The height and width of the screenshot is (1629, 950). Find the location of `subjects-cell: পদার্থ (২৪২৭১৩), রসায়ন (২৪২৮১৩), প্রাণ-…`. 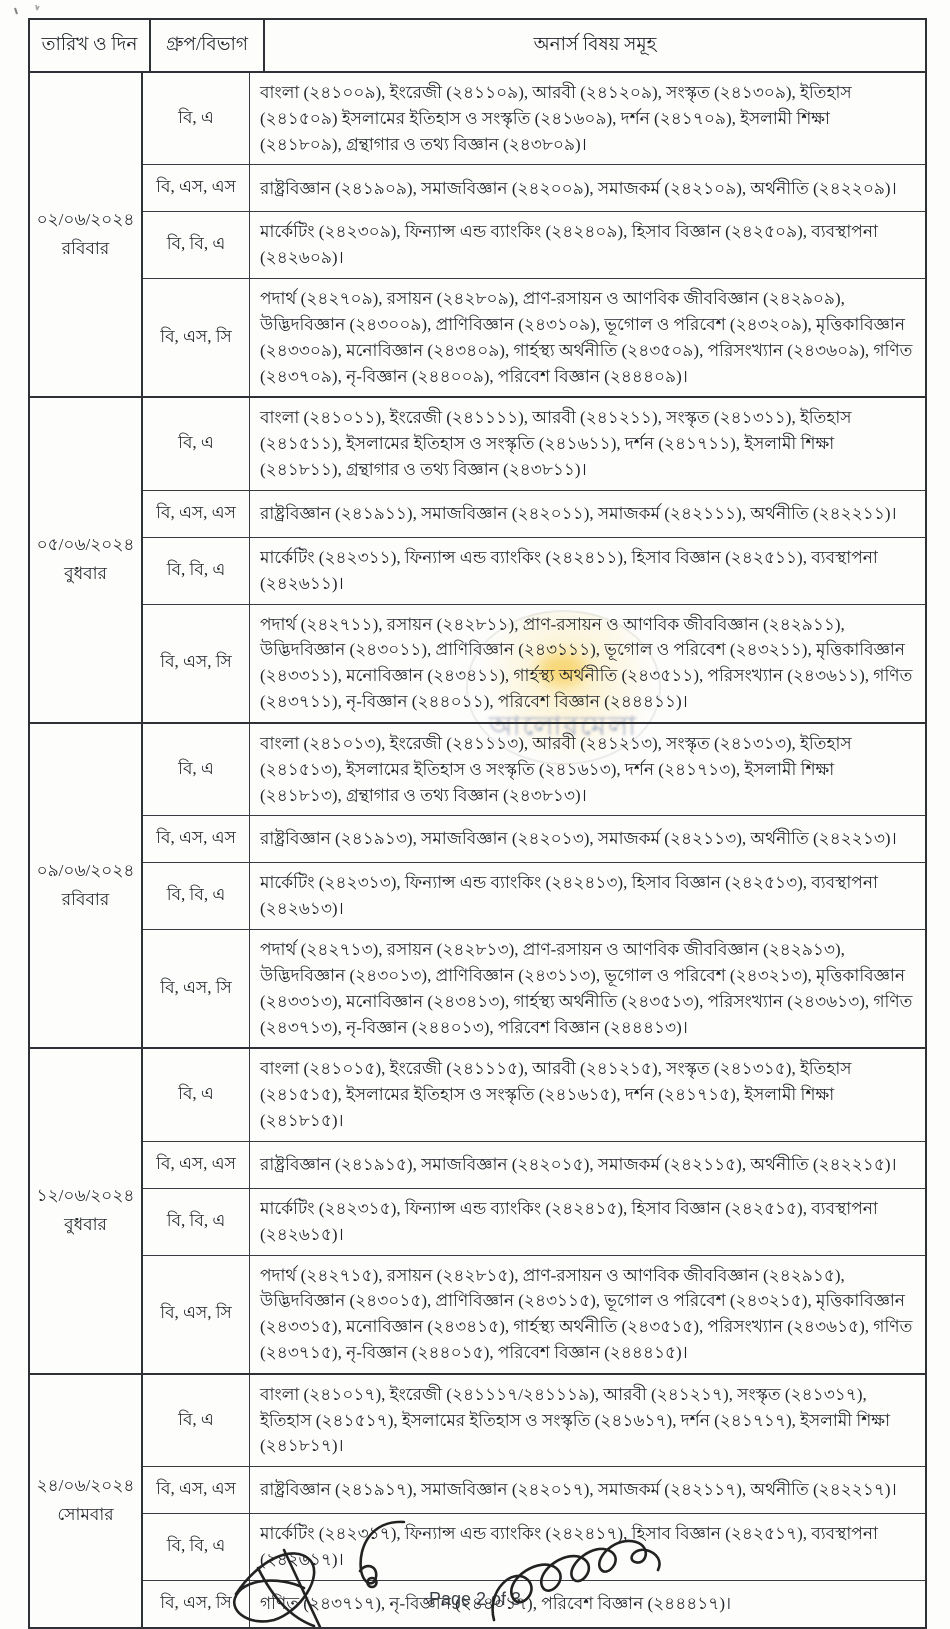

subjects-cell: পদার্থ (২৪২৭১৩), রসায়ন (২৪২৮১৩), প্রাণ-… is located at coordinates (587, 988).